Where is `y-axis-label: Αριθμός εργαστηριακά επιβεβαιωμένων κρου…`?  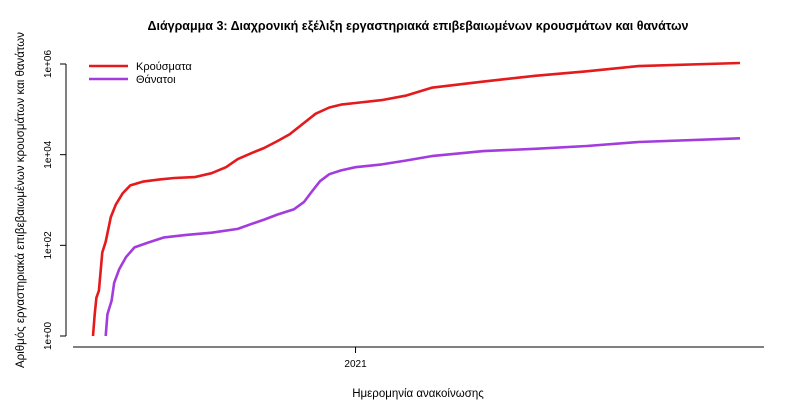
y-axis-label: Αριθμός εργαστηριακά επιβεβαιωμένων κρου… is located at coordinates (21, 200).